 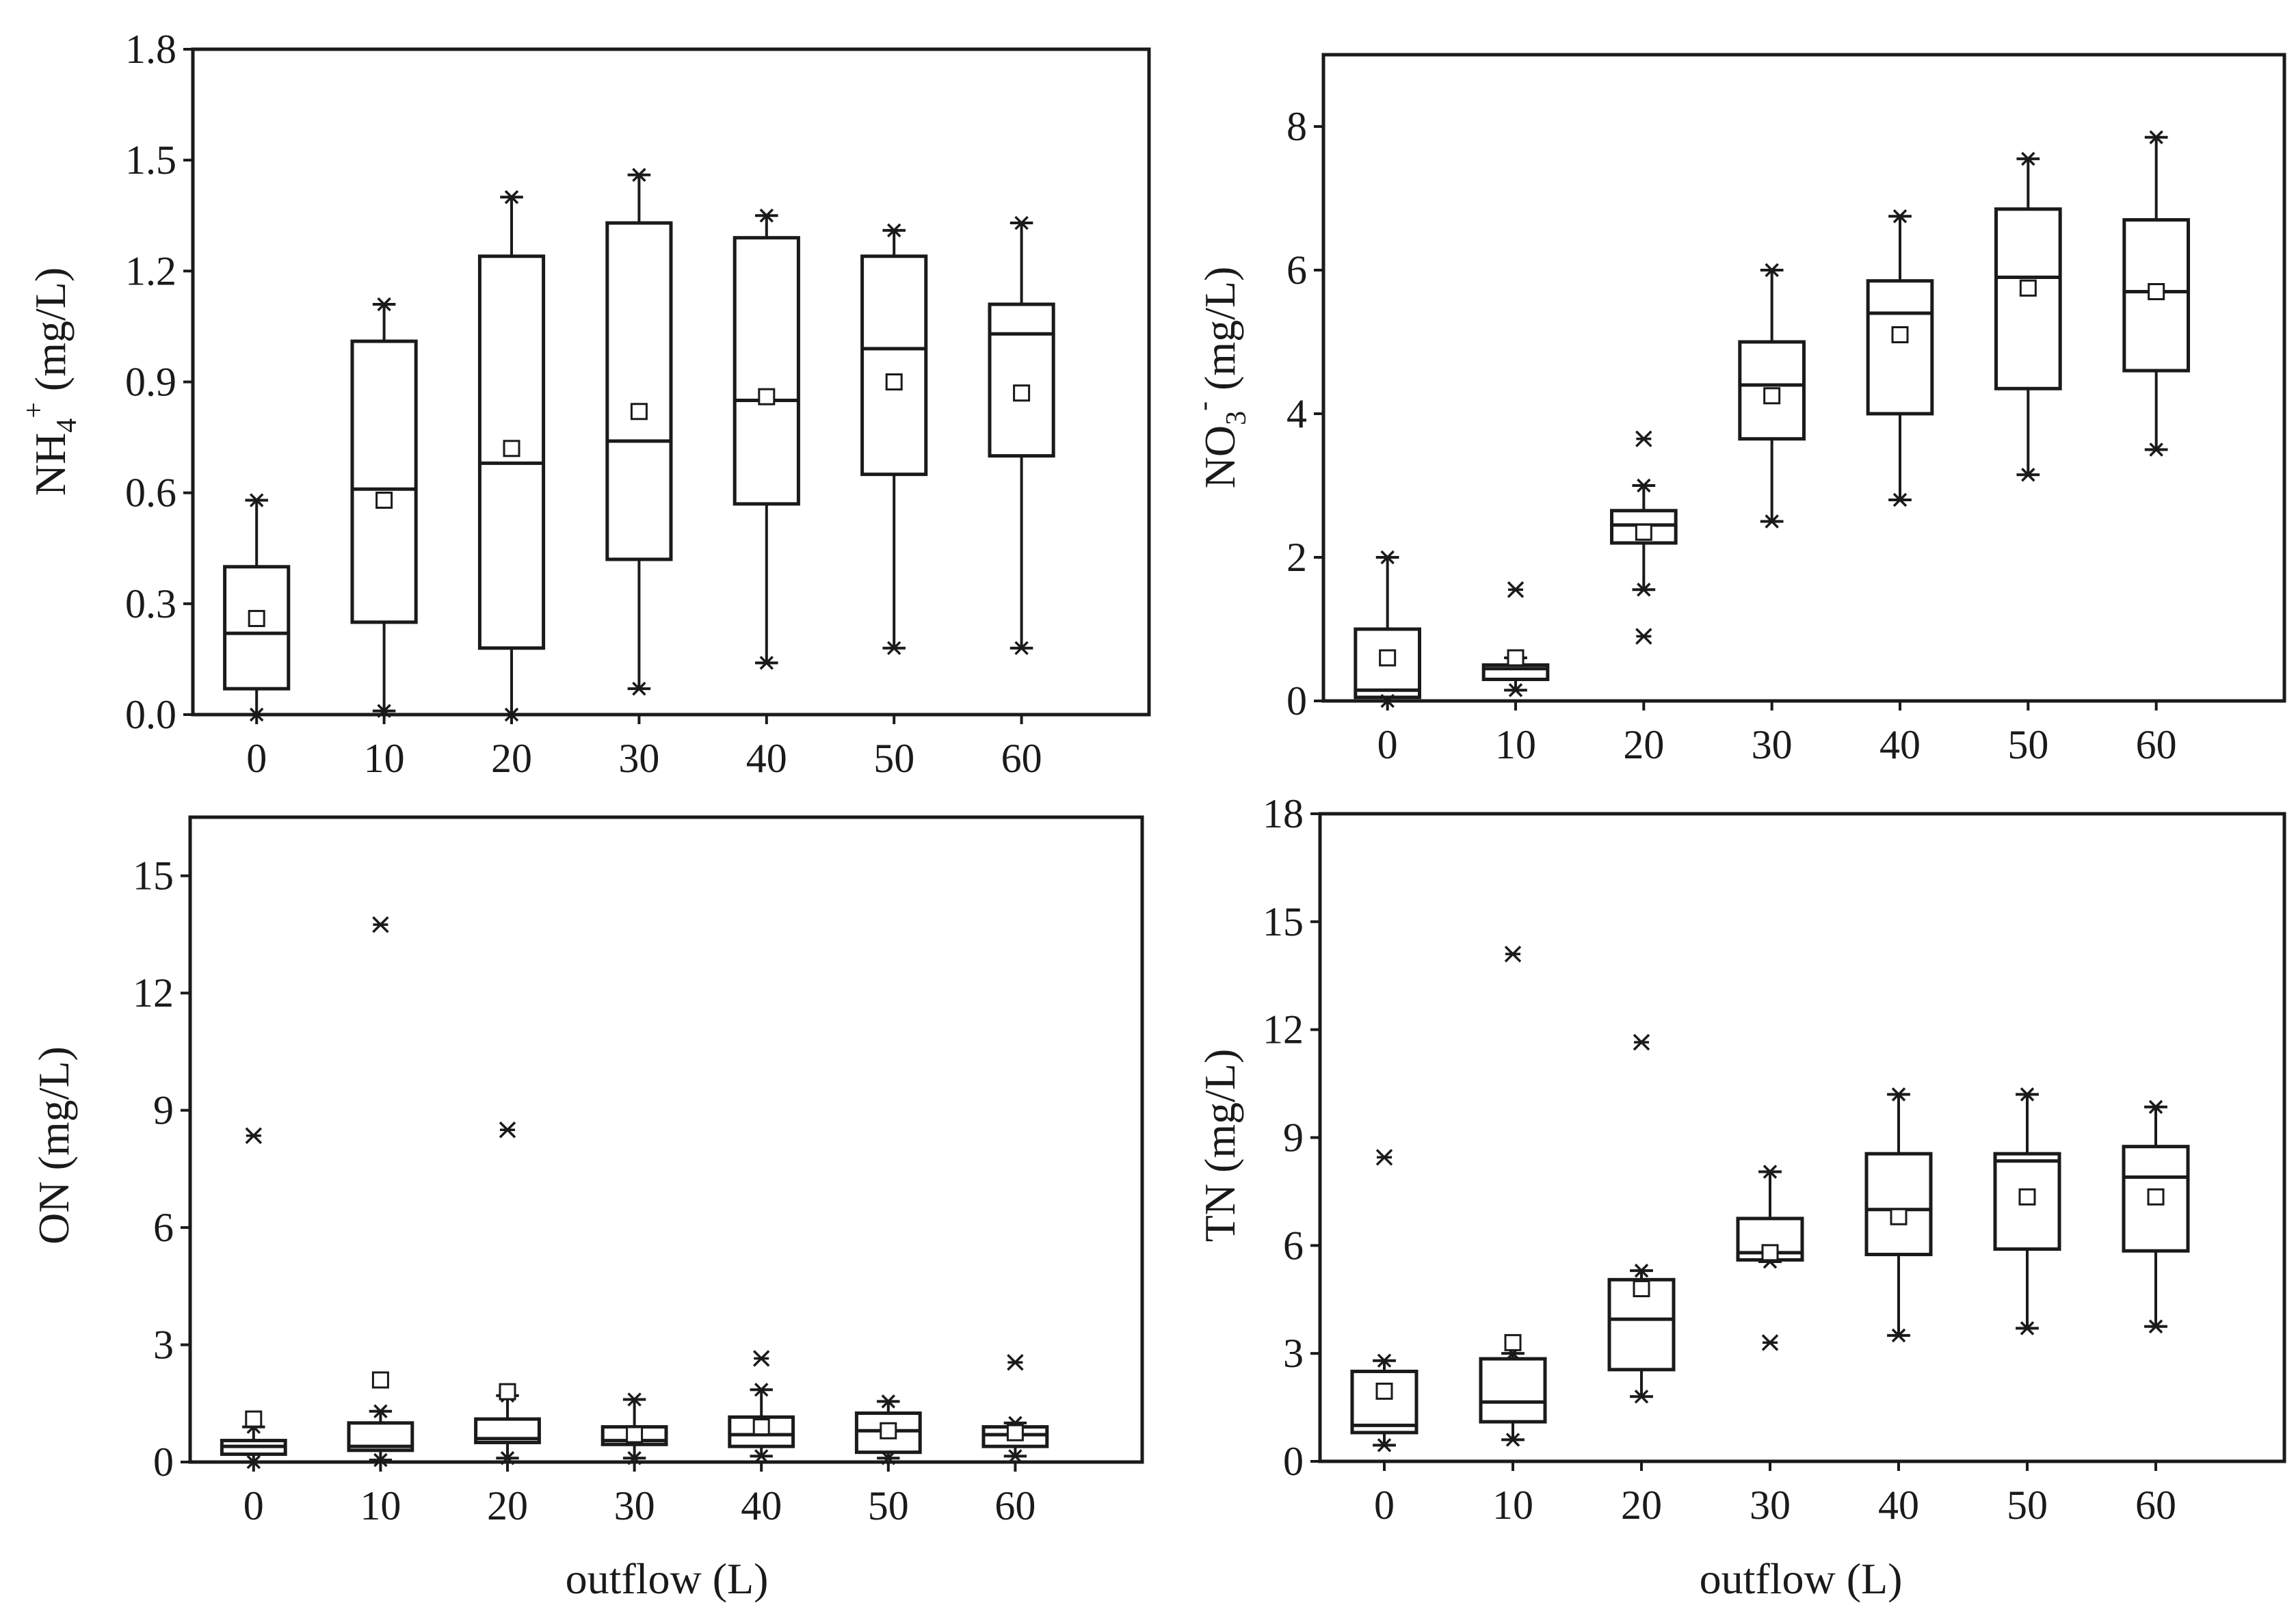 What do you see at coordinates (150, 382) in the screenshot?
I see `y-tick-label: 0.9` at bounding box center [150, 382].